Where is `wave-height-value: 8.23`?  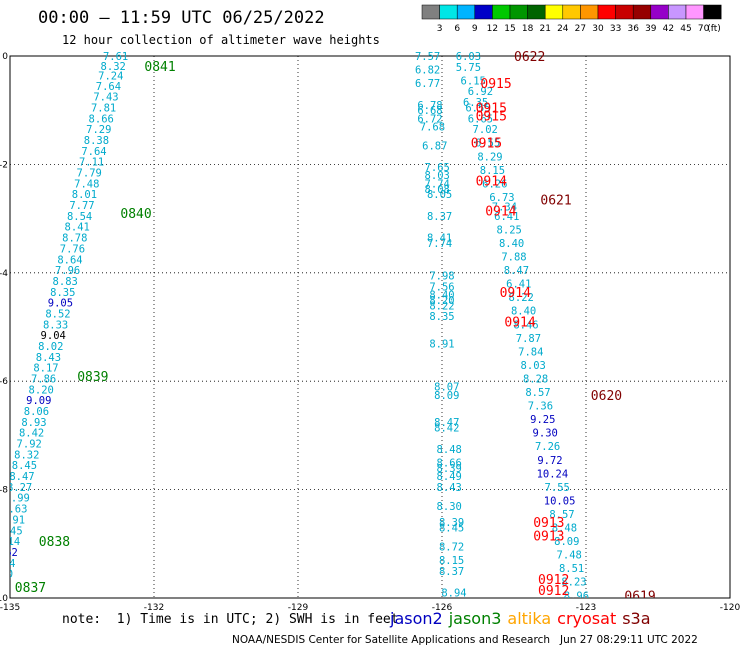 wave-height-value: 8.23 is located at coordinates (573, 583).